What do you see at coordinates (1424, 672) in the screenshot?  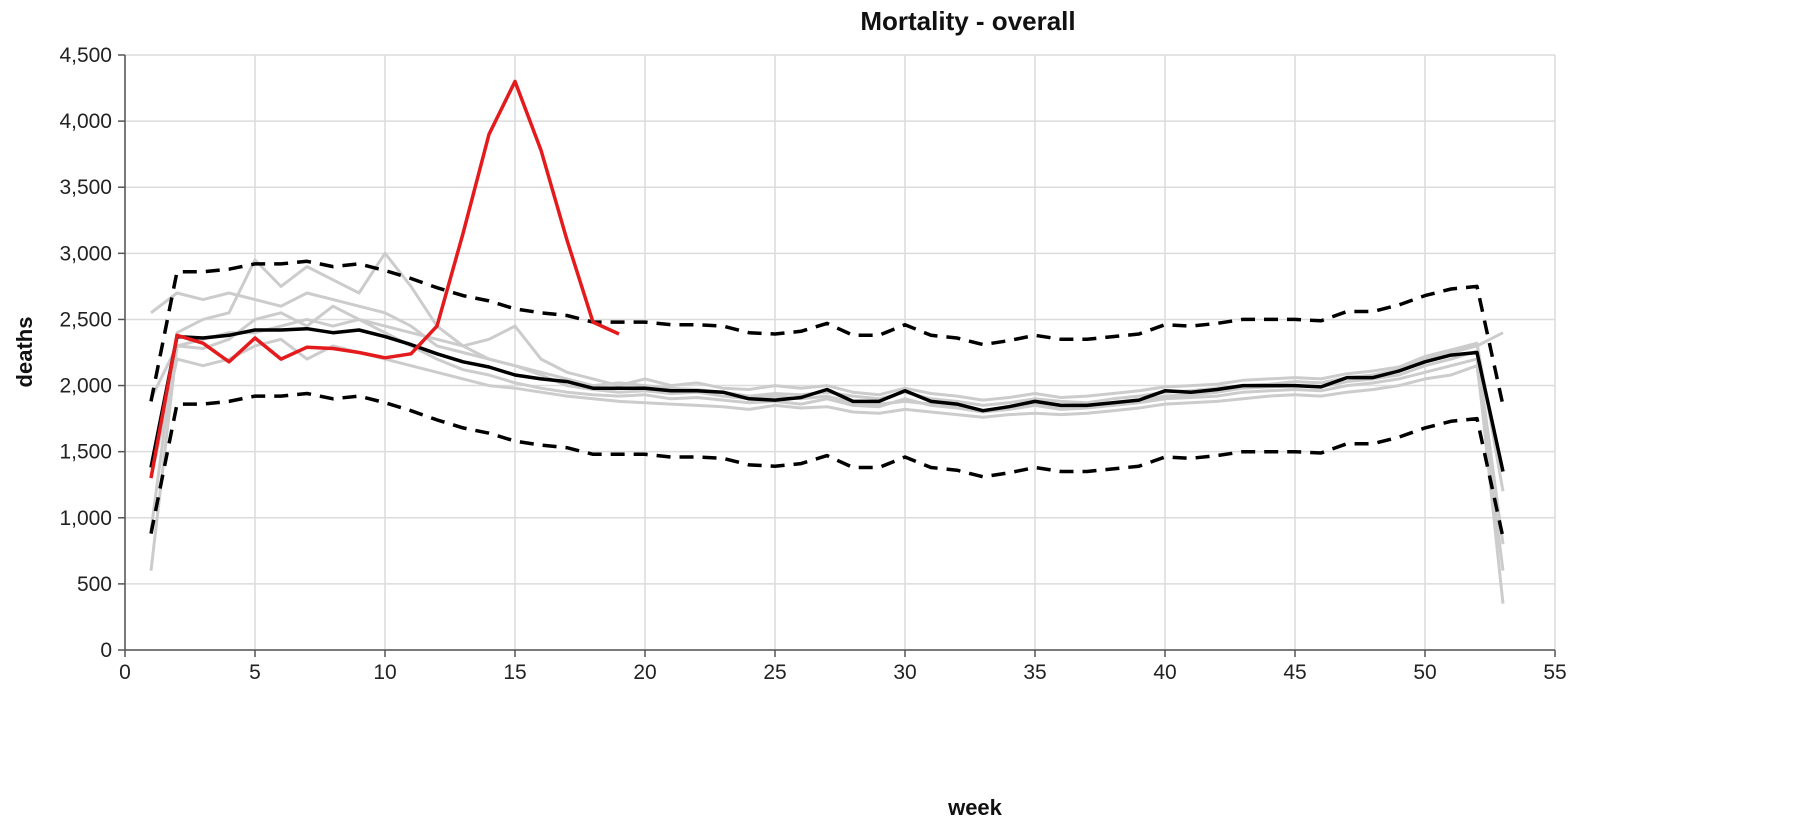 I see `x-tick-label: 50` at bounding box center [1424, 672].